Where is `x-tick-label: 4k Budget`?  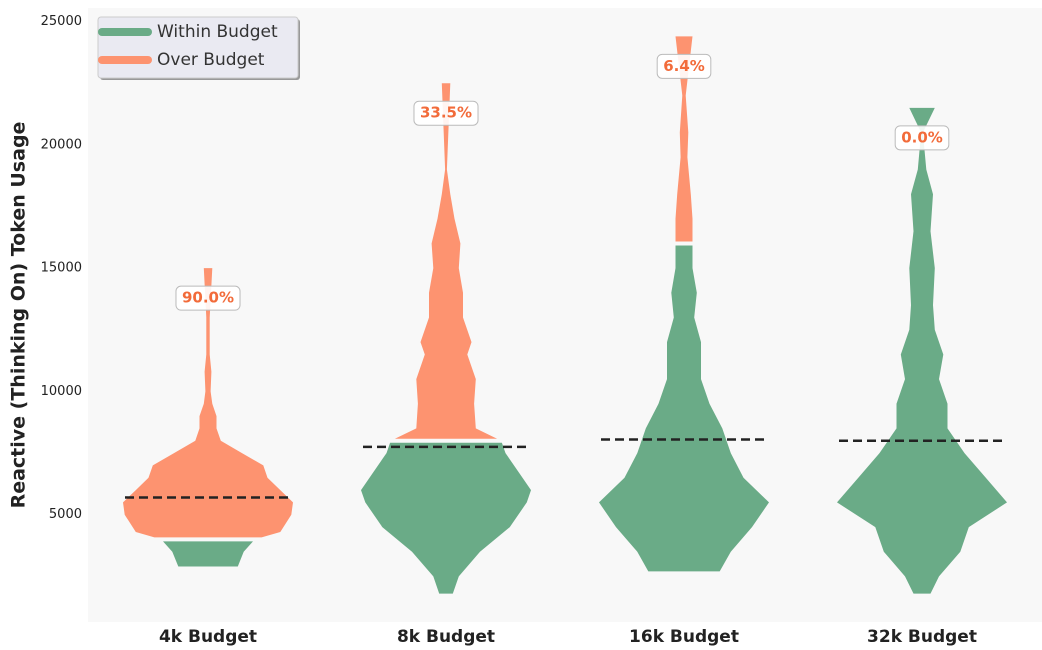
x-tick-label: 4k Budget is located at coordinates (208, 637).